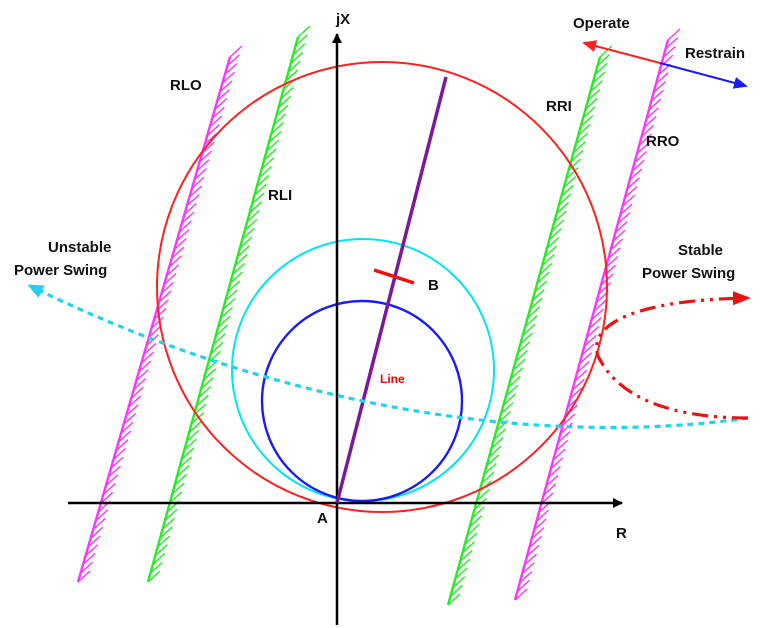  I want to click on inner-circle, so click(362, 401).